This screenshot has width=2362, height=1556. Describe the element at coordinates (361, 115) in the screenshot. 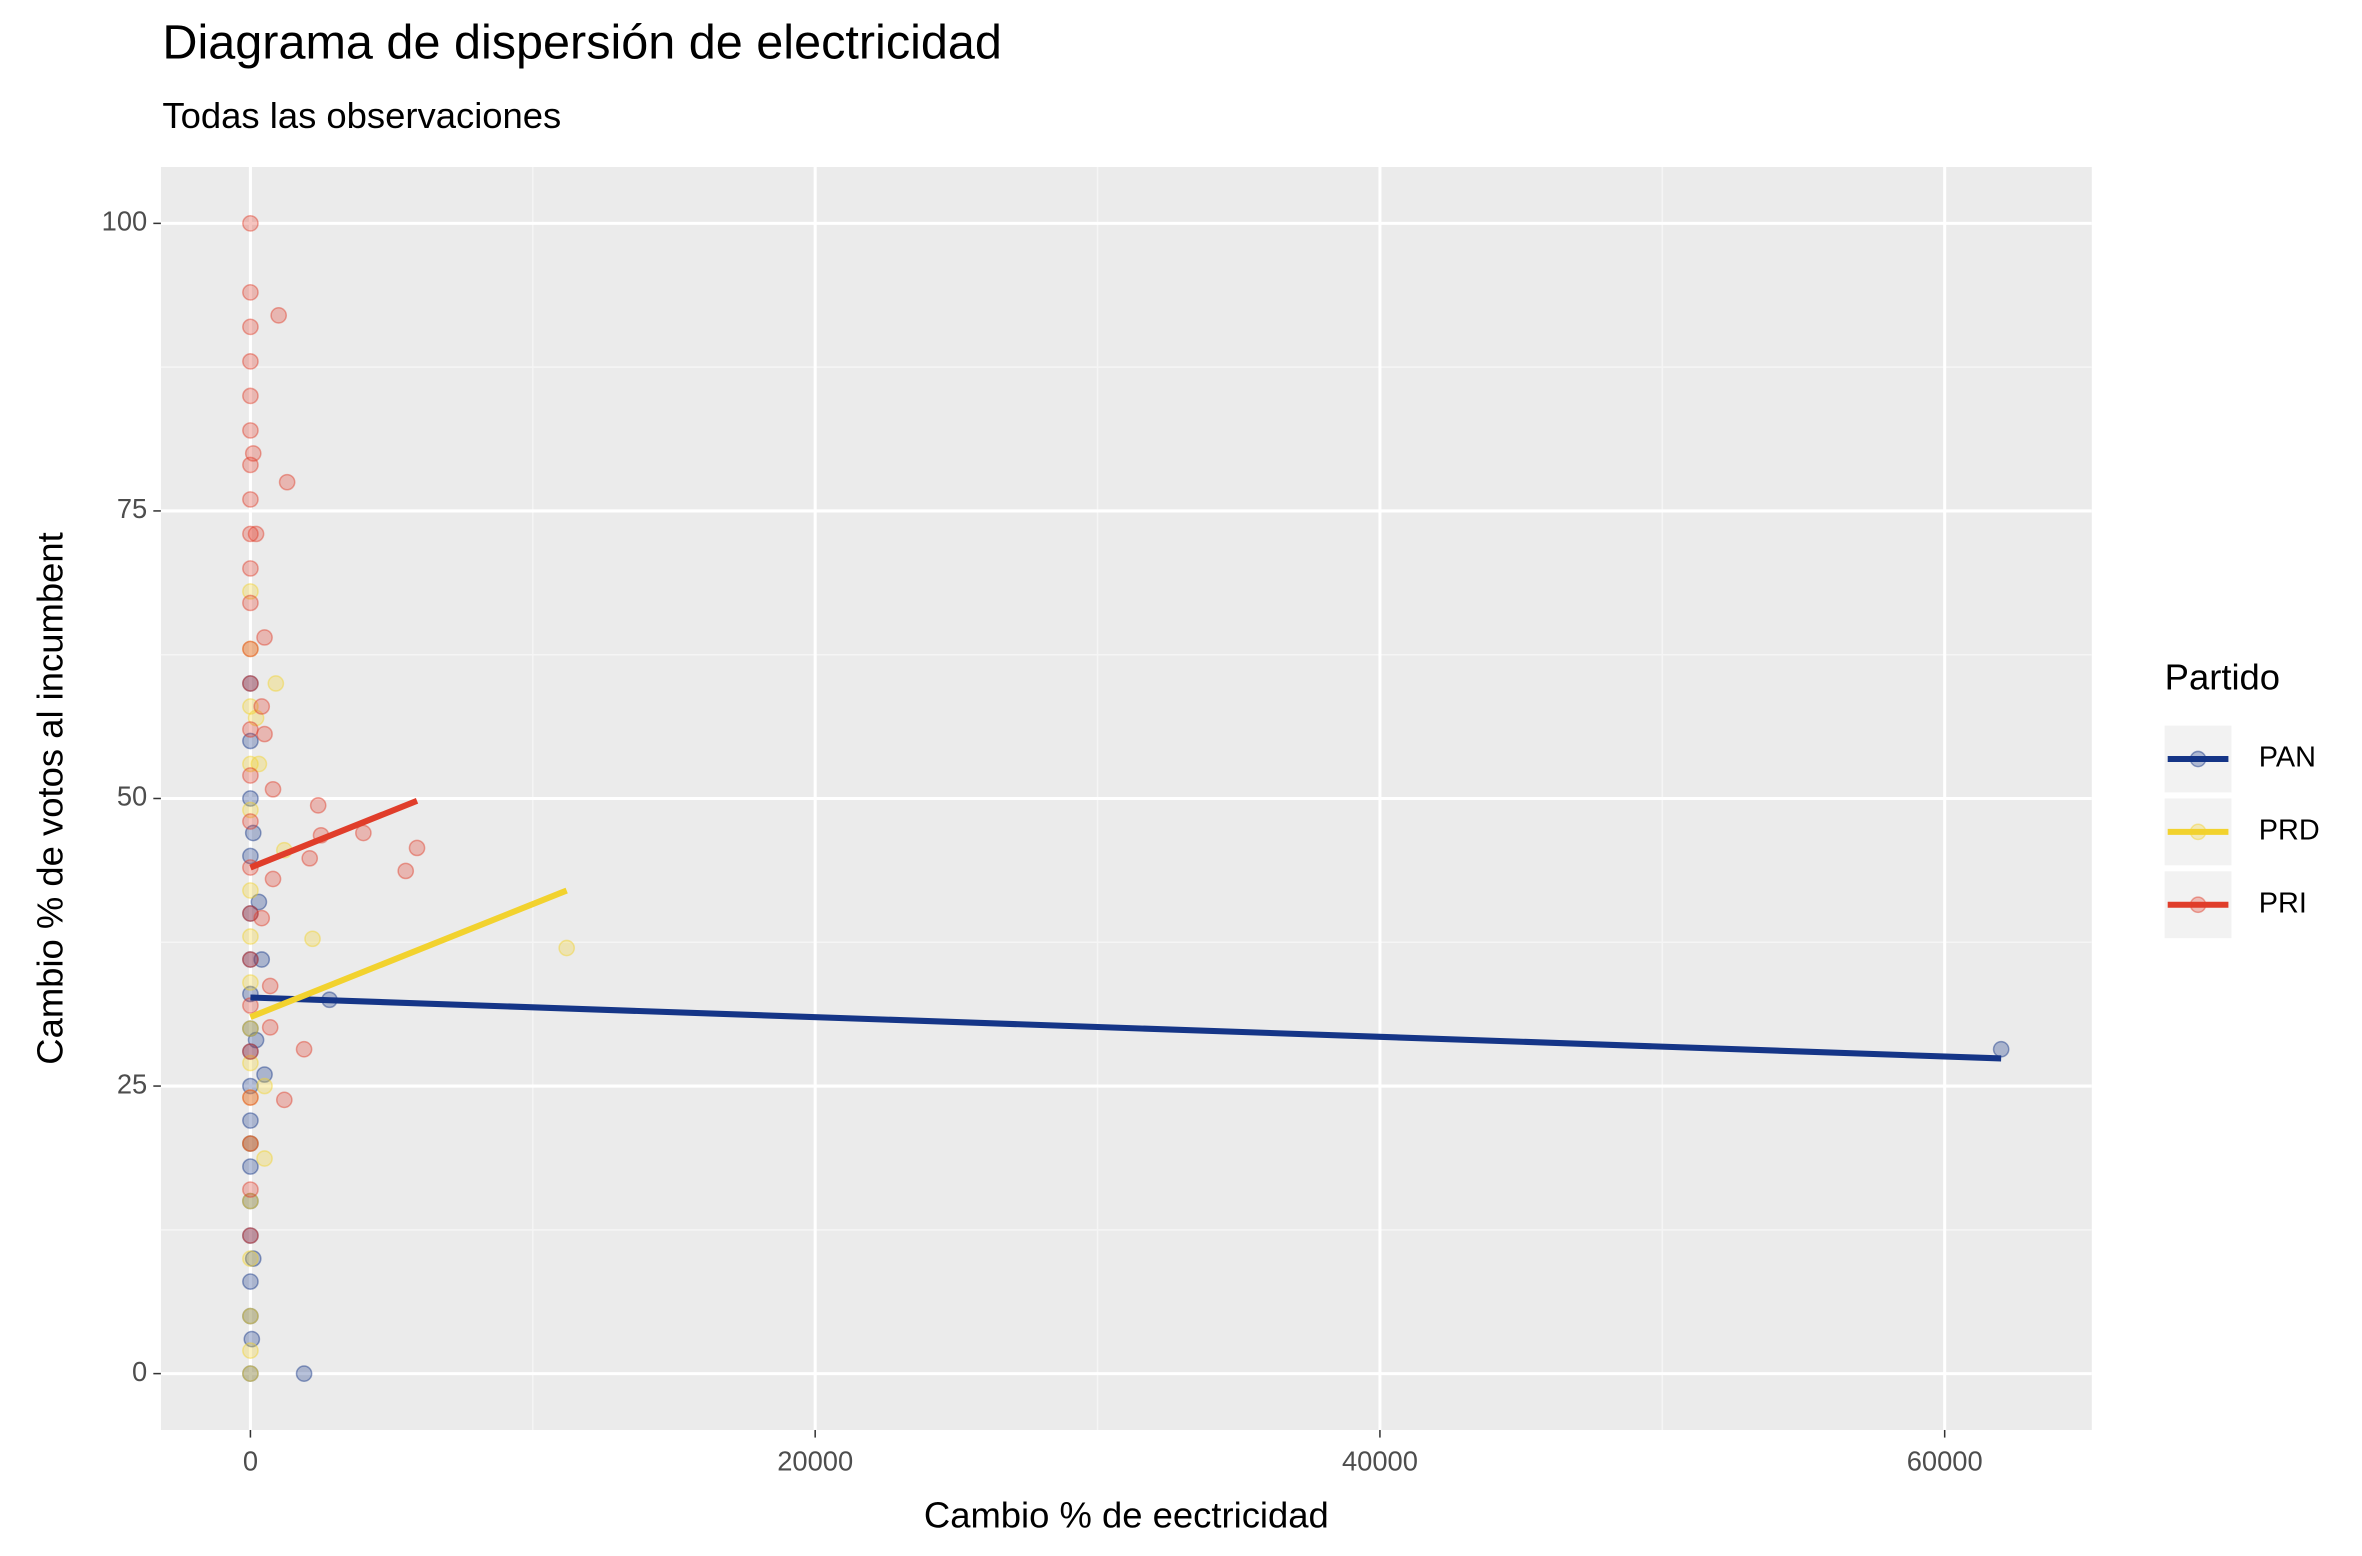

I see `chart-subtitle: Todas las observaciones` at that location.